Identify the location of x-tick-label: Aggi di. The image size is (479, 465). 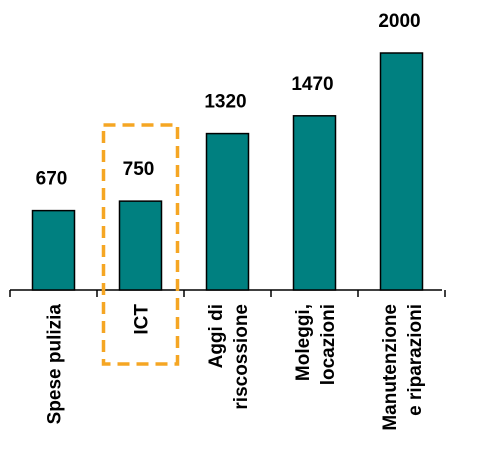
(216, 336).